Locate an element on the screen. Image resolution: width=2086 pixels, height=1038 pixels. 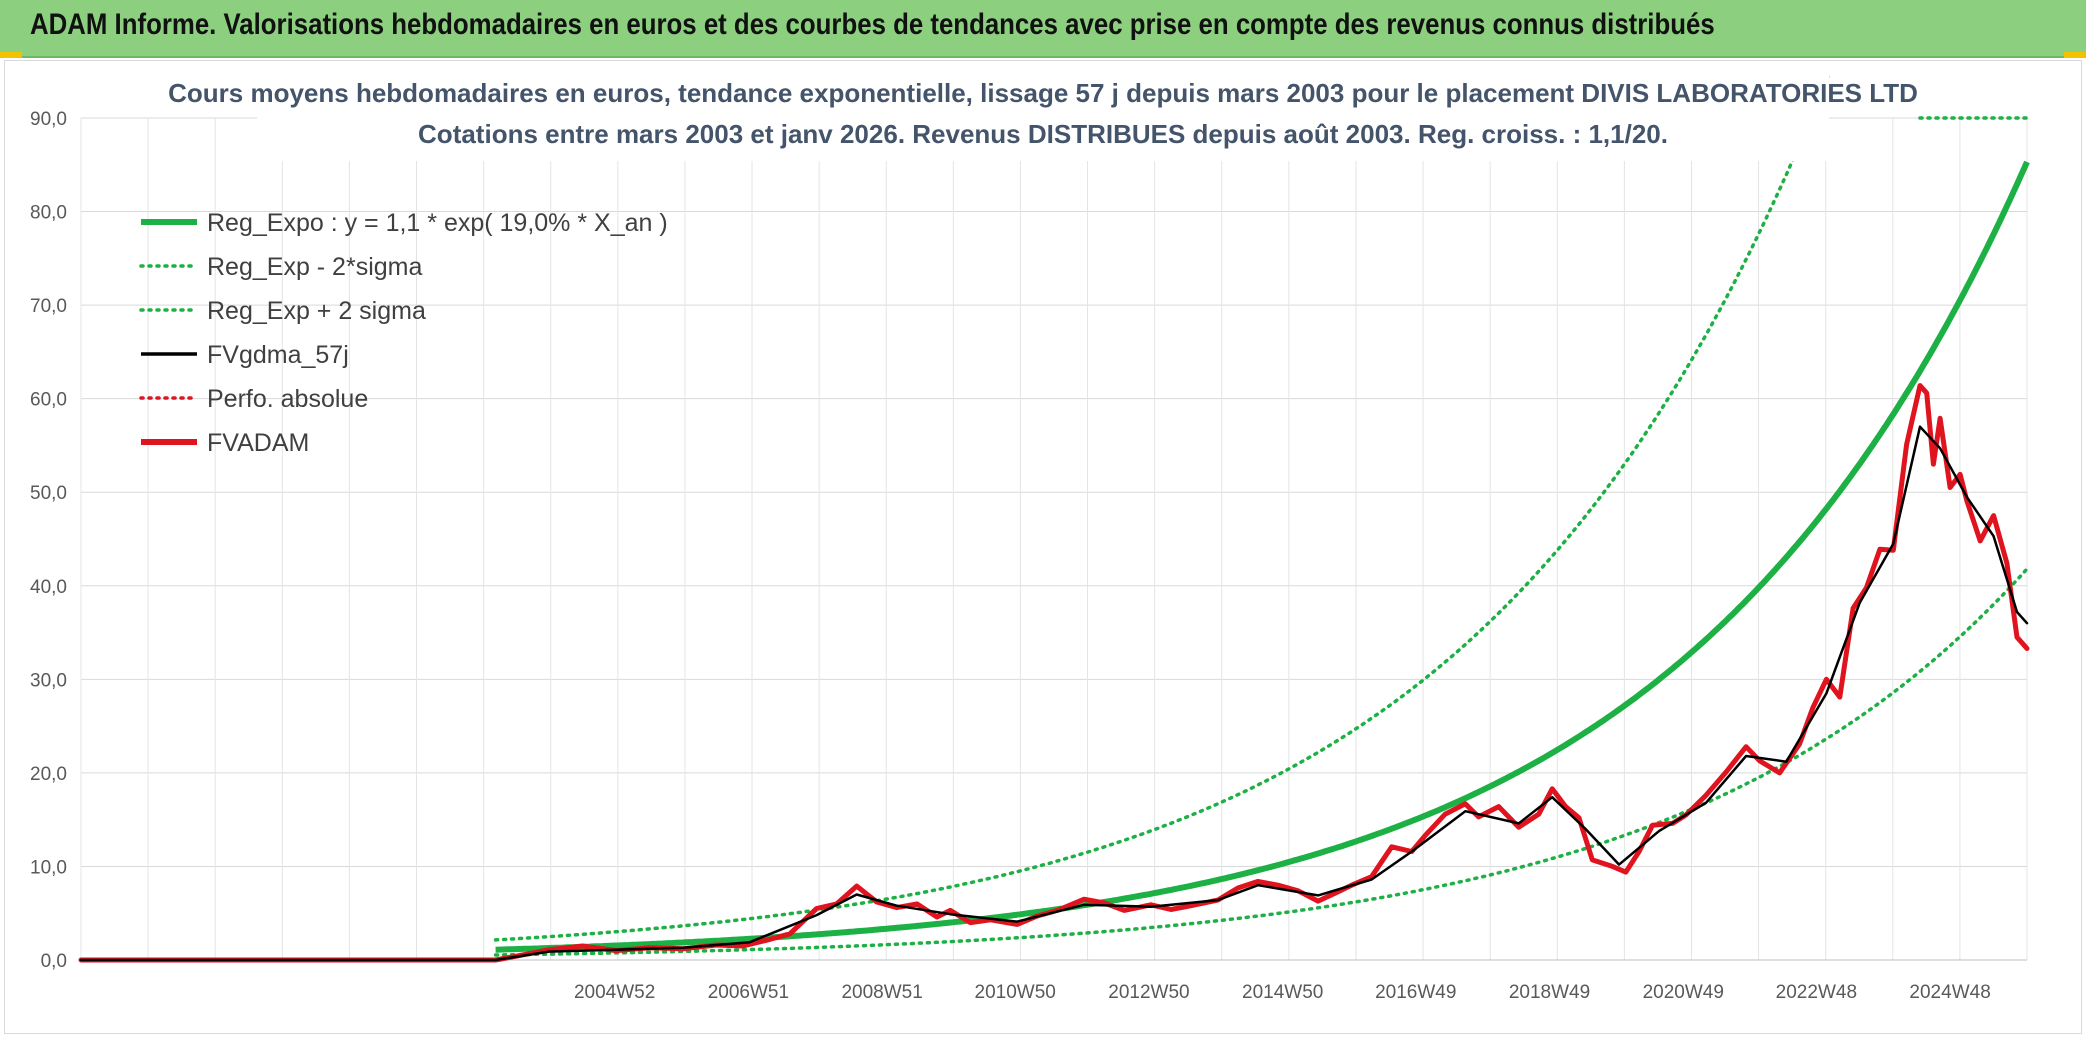
x-tick-label: 2024W48 is located at coordinates (1949, 992).